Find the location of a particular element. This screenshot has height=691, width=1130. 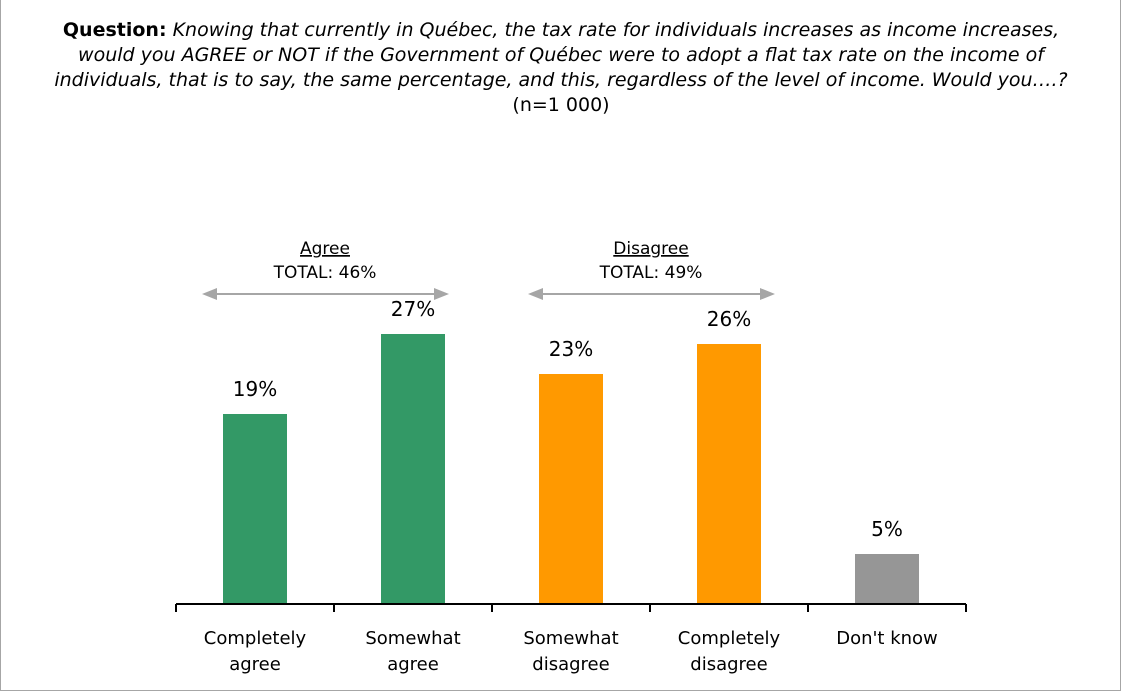

agree-range-arrow-right is located at coordinates (441, 294).